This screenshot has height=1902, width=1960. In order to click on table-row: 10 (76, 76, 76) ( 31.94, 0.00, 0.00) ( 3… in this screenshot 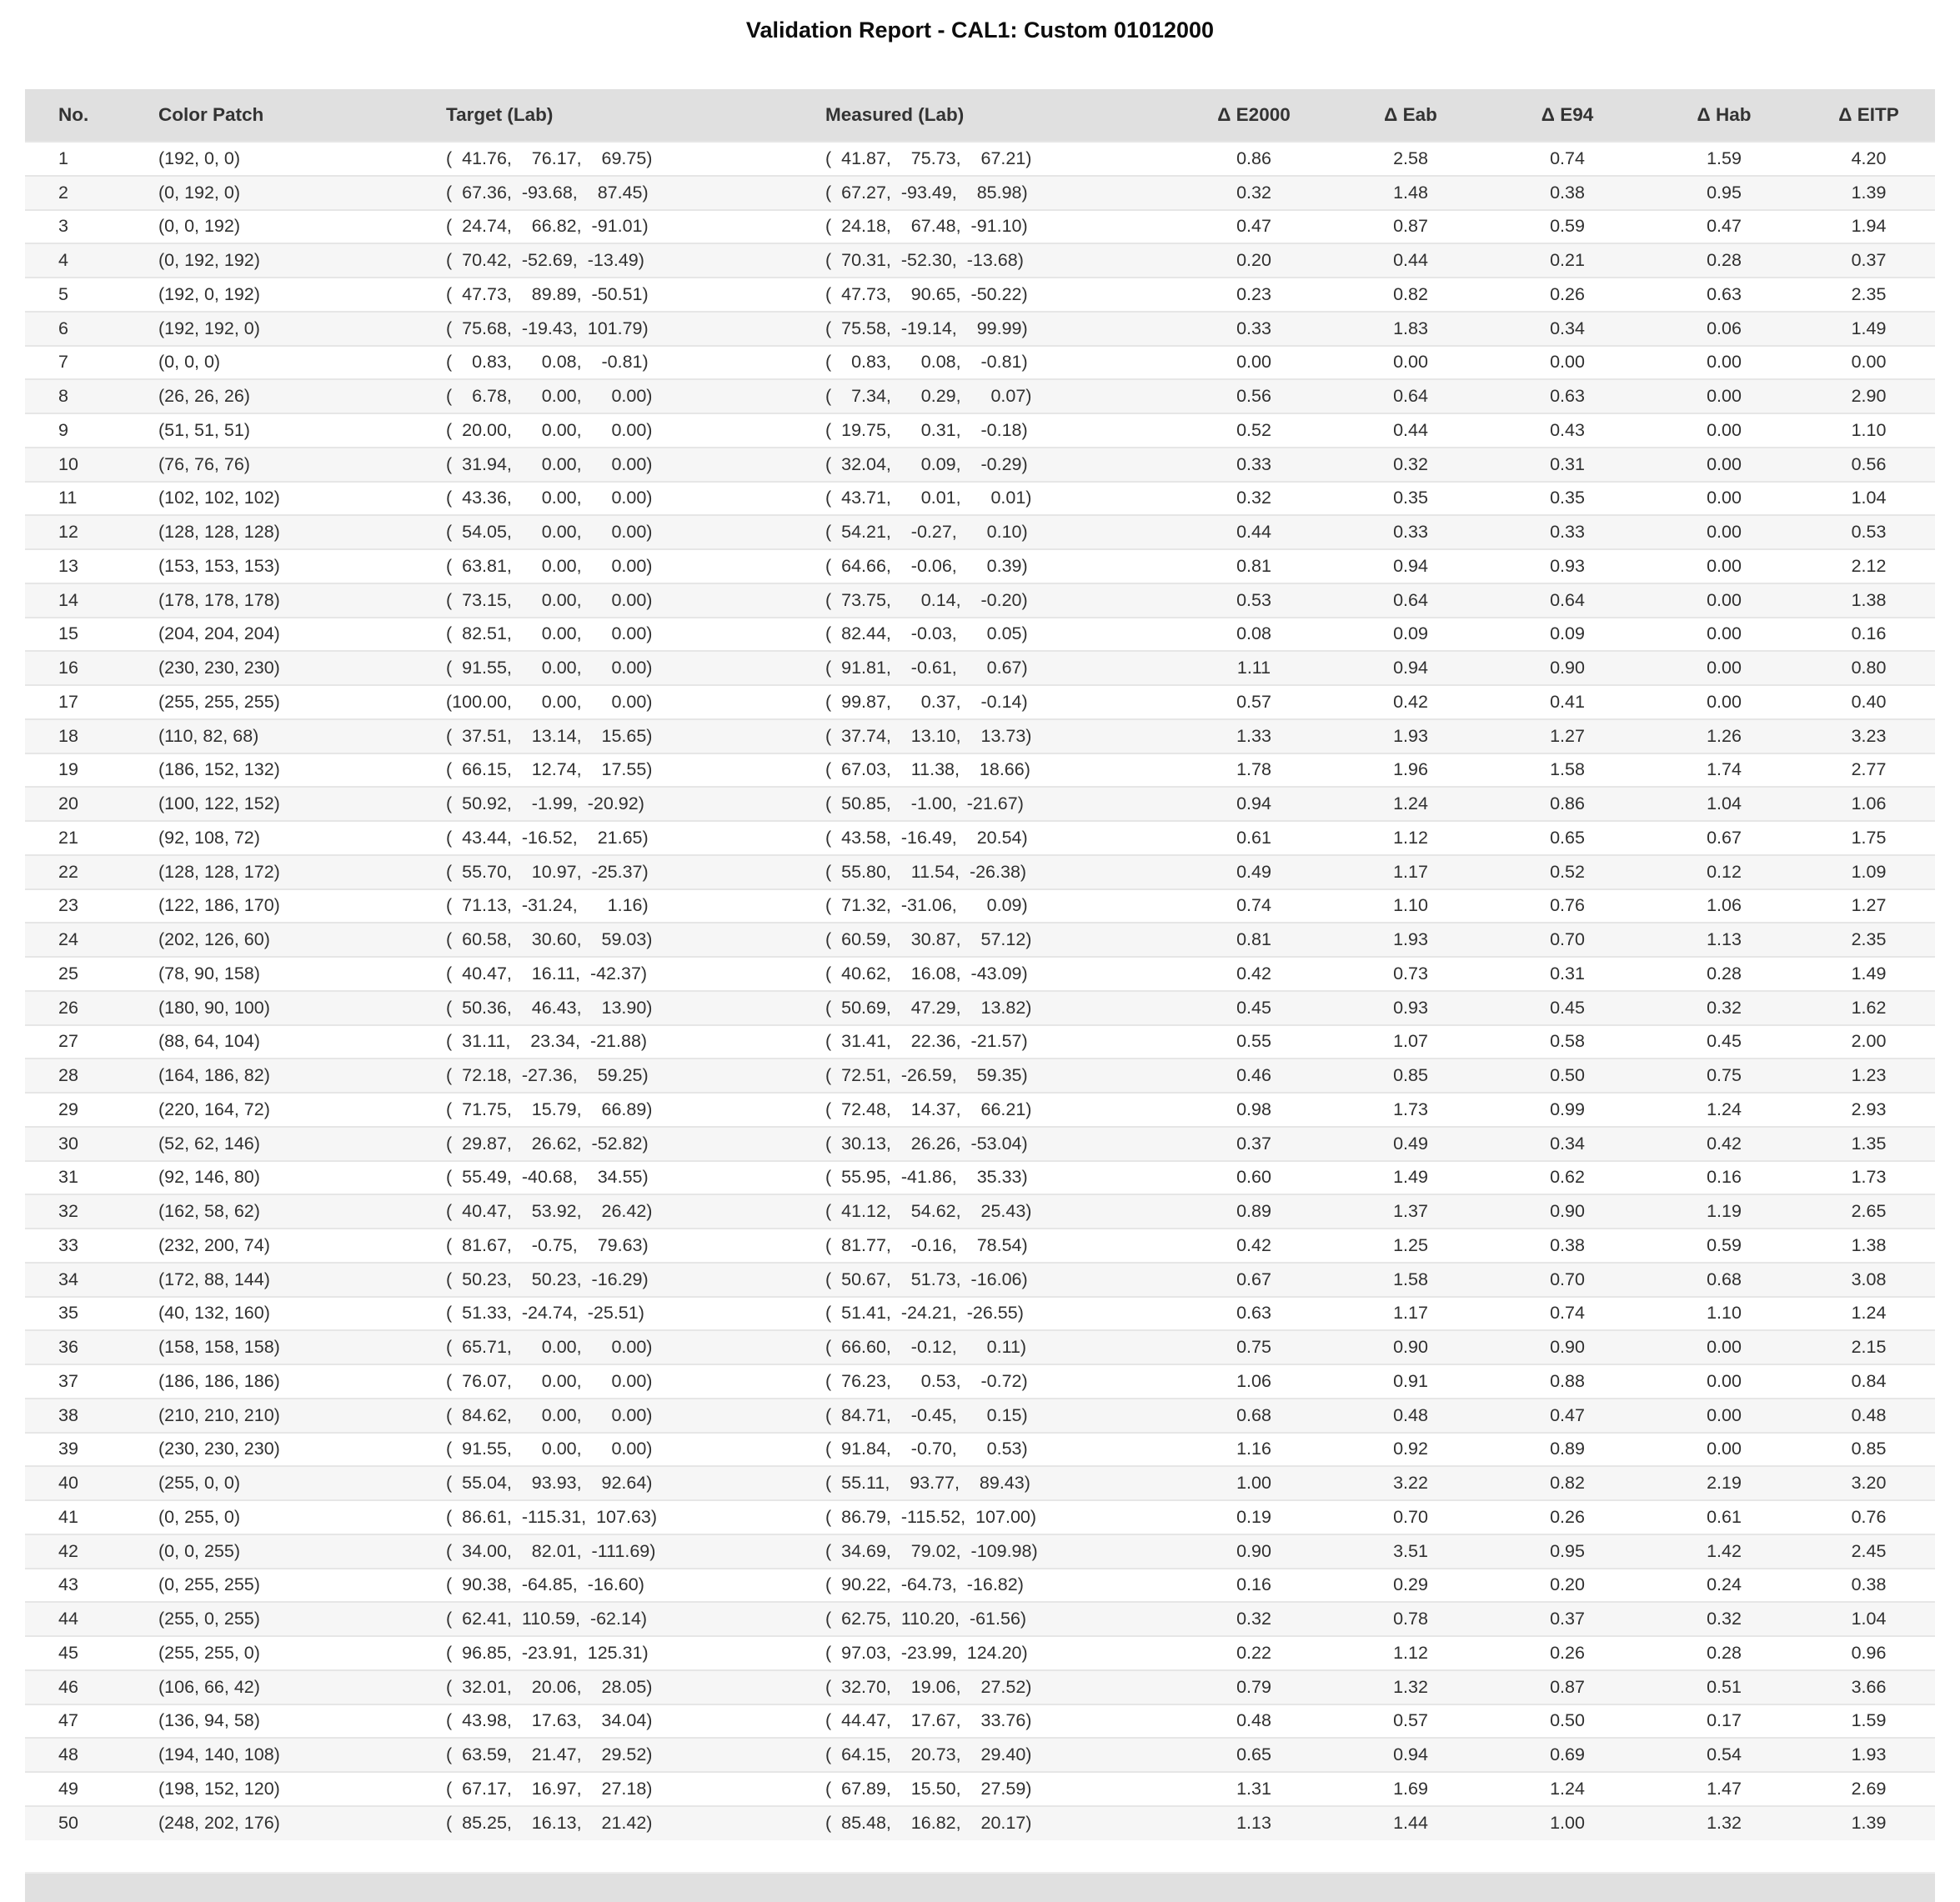, I will do `click(980, 464)`.